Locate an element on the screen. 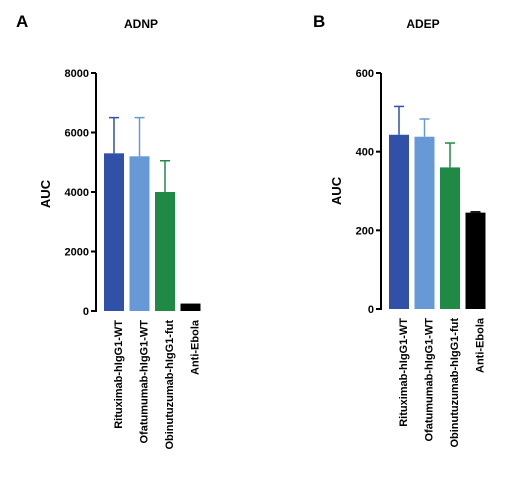 This screenshot has width=511, height=486. panel-label: A is located at coordinates (22, 21).